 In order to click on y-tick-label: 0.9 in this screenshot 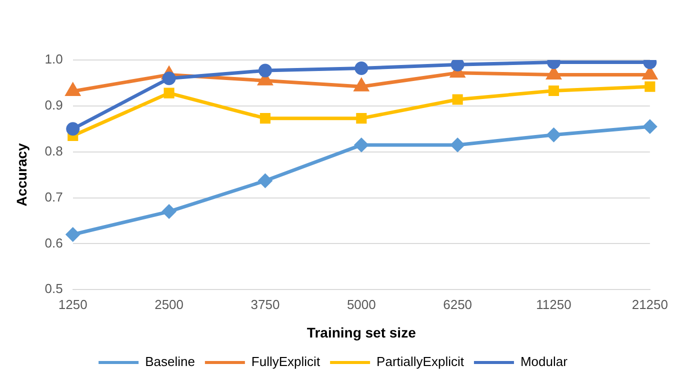, I will do `click(53, 105)`.